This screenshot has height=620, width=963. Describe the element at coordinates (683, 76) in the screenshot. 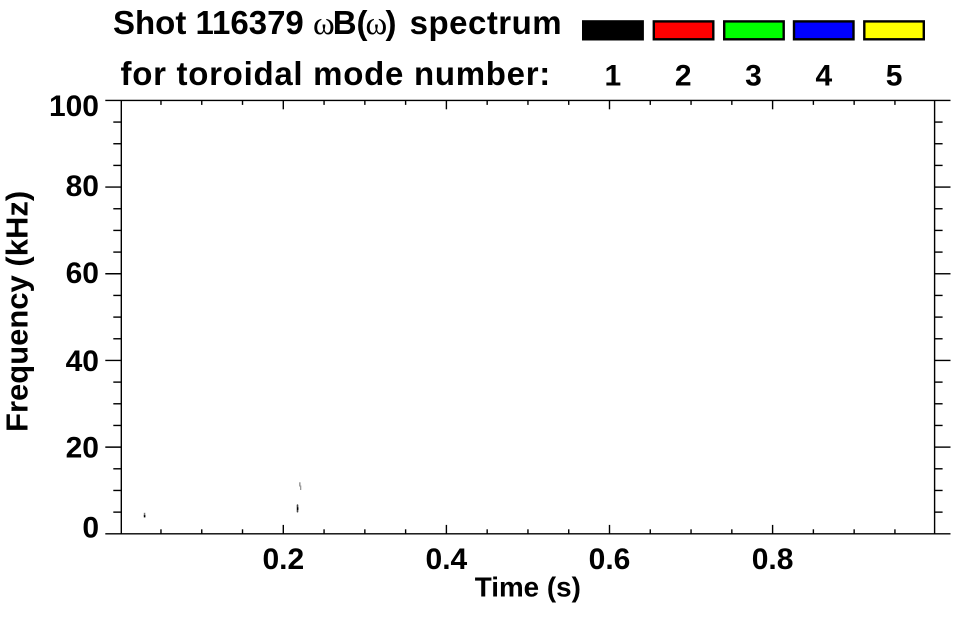

I see `svg-text: 2` at that location.